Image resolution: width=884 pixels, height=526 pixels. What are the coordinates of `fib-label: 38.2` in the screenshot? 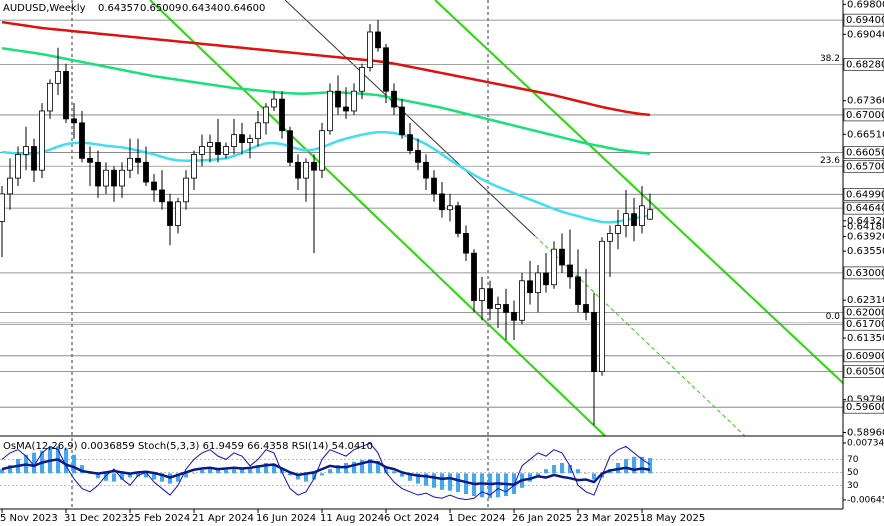 It's located at (830, 59).